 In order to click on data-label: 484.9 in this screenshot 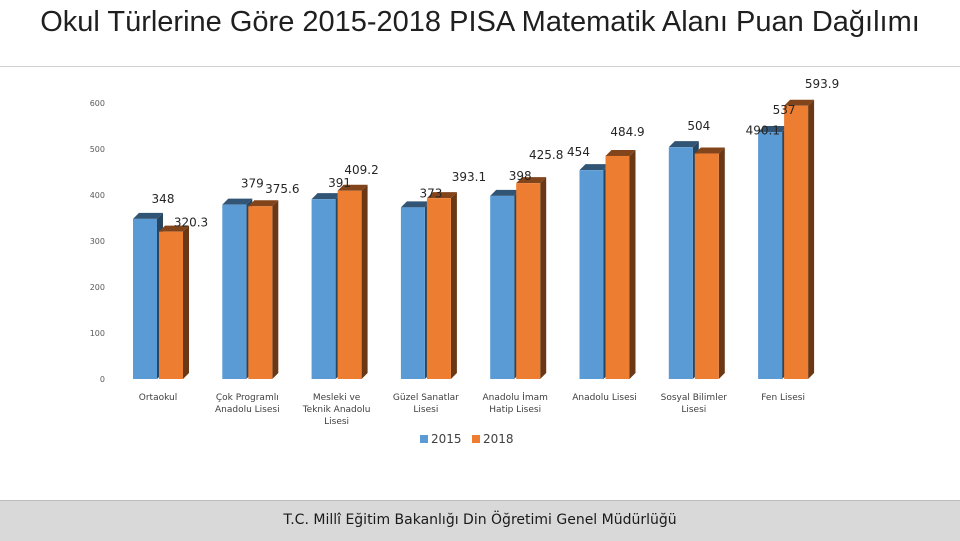, I will do `click(627, 132)`.